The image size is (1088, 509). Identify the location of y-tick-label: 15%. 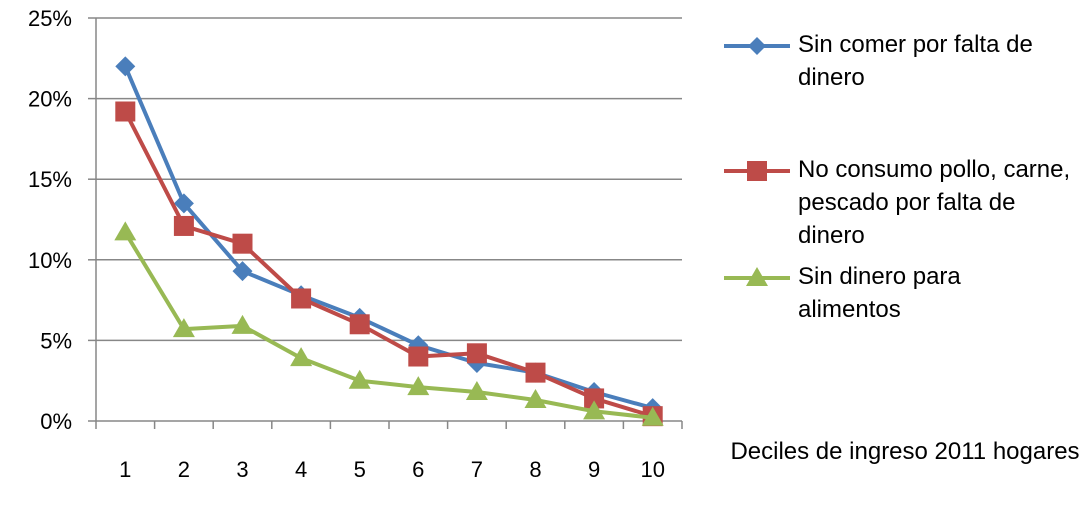
(50, 179).